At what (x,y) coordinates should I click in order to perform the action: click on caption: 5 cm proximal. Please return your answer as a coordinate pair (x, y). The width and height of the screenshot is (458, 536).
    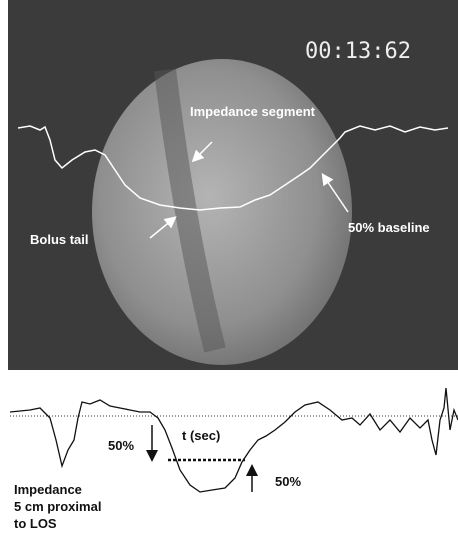
    Looking at the image, I should click on (57, 506).